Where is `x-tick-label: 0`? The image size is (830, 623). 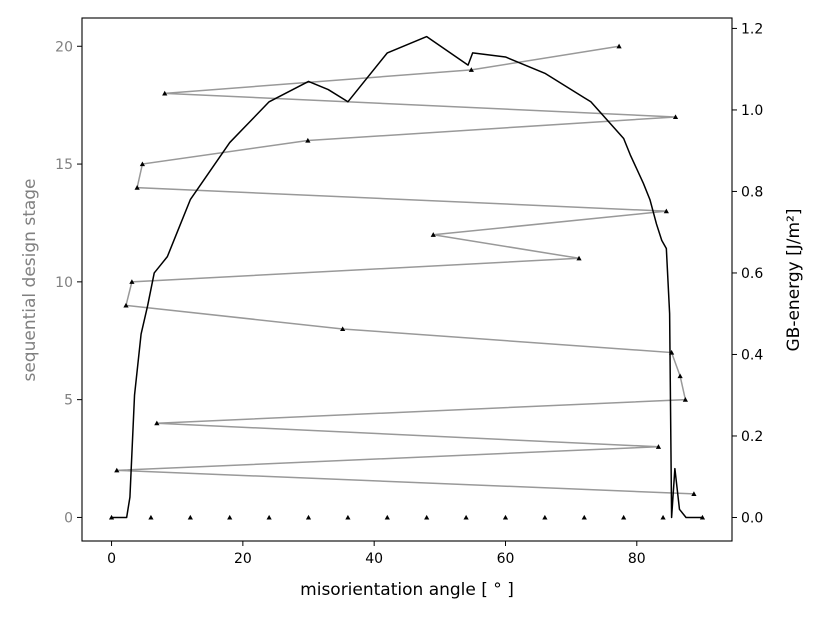
x-tick-label: 0 is located at coordinates (111, 559).